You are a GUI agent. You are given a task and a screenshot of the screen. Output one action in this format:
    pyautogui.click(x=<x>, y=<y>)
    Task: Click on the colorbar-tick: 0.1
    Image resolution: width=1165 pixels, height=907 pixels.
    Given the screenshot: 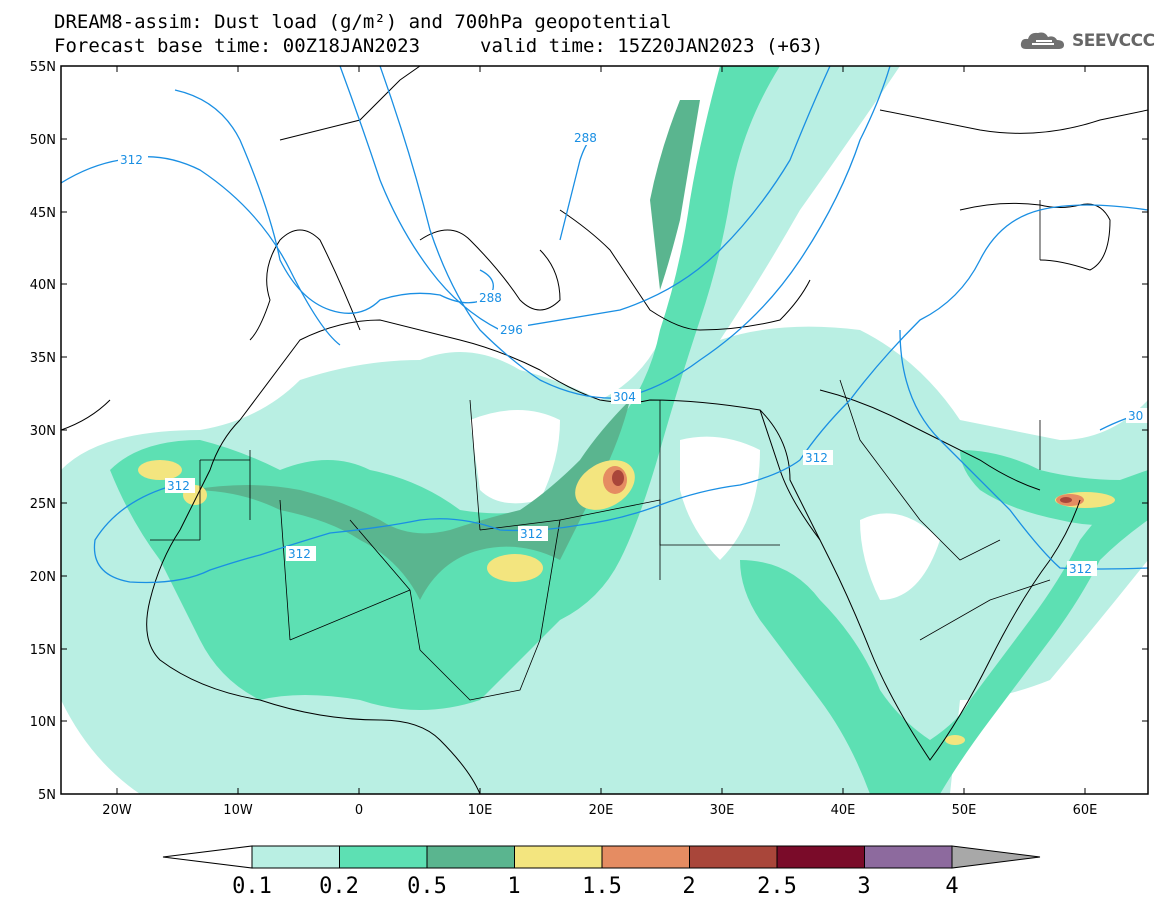 What is the action you would take?
    pyautogui.click(x=252, y=886)
    